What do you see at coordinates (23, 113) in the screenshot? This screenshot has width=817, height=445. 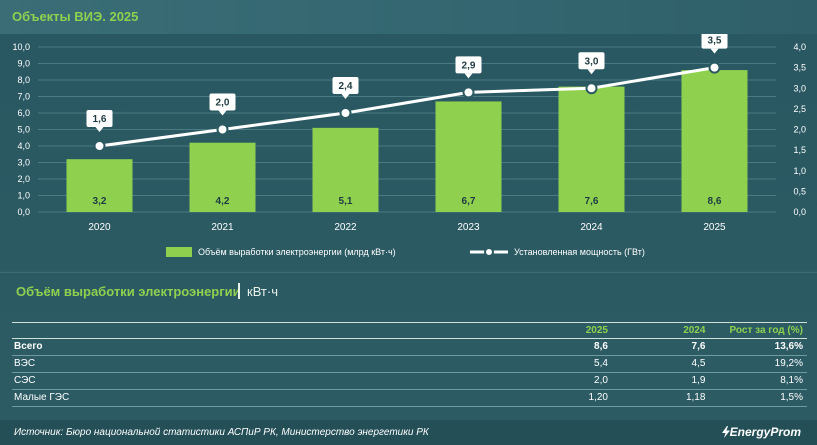 I see `y-left-tick-label: 6,0` at bounding box center [23, 113].